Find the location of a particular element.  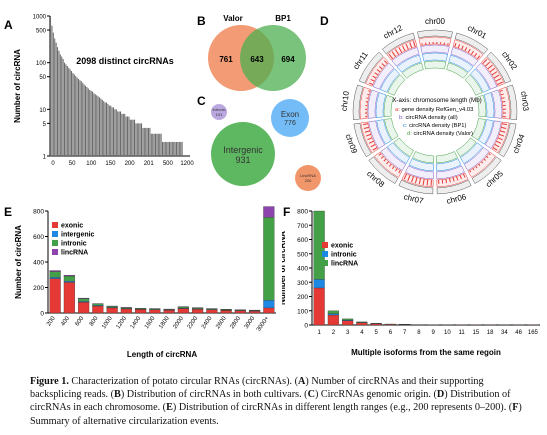

legend-text: circRNA density (BP1) is located at coordinates (437, 126).